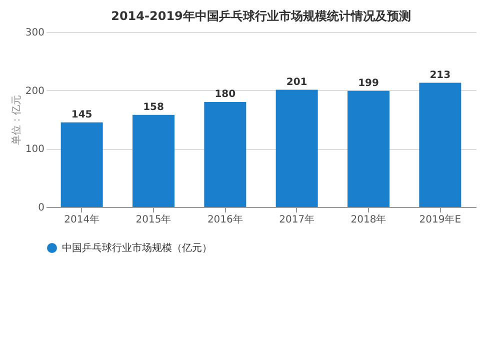  Describe the element at coordinates (34, 33) in the screenshot. I see `y-tick-label: 300` at that location.